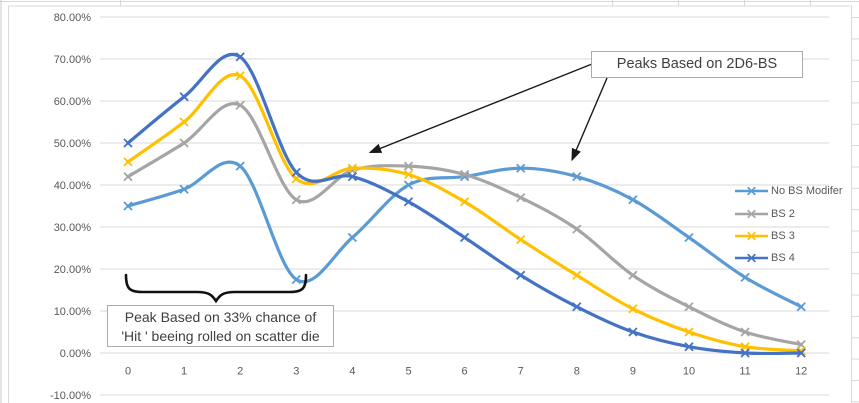 Image resolution: width=859 pixels, height=403 pixels. Describe the element at coordinates (240, 372) in the screenshot. I see `x-axis-label: 2` at that location.